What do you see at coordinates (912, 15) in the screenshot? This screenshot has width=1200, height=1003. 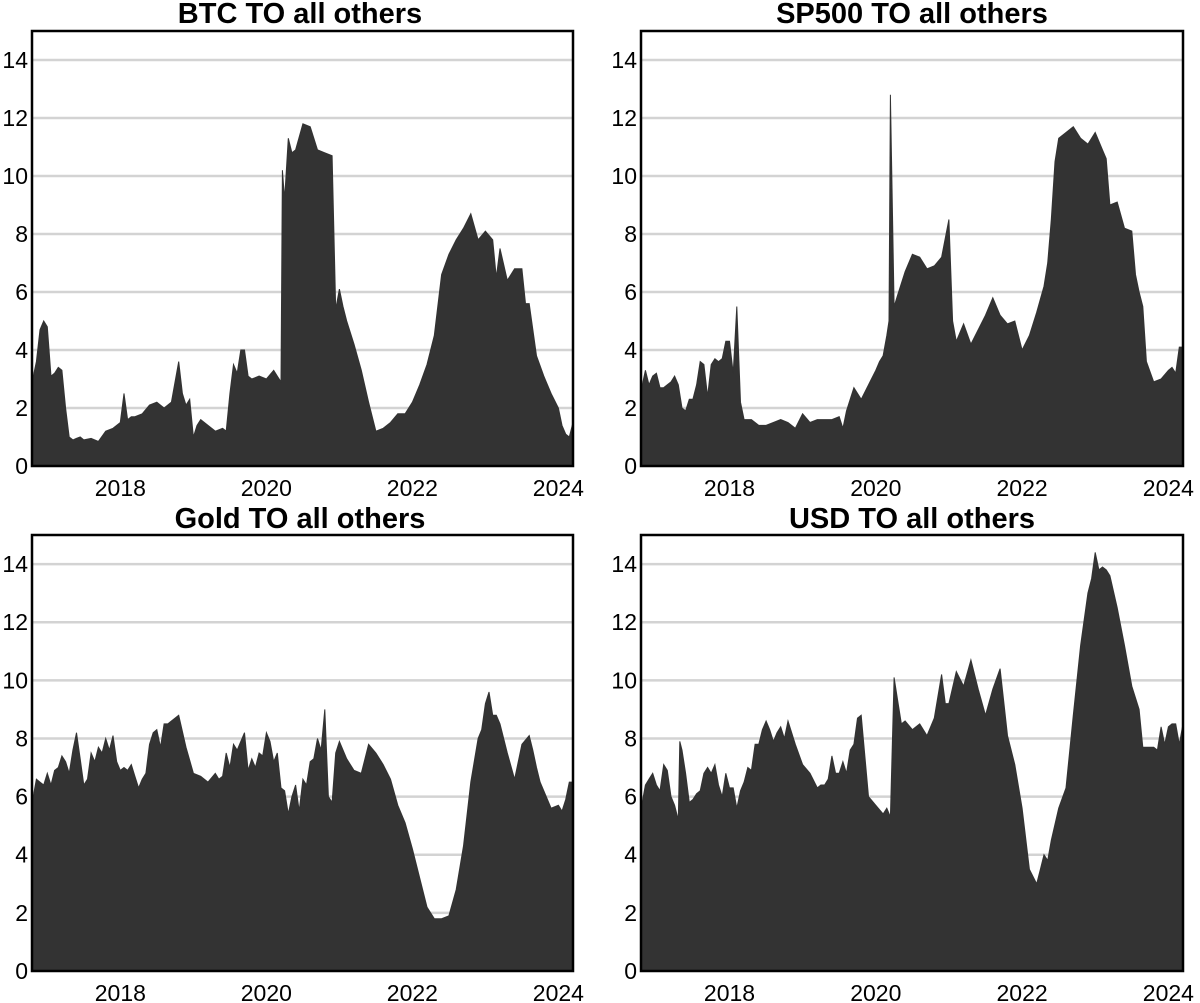 I see `panel-title: SP500 TO all others` at bounding box center [912, 15].